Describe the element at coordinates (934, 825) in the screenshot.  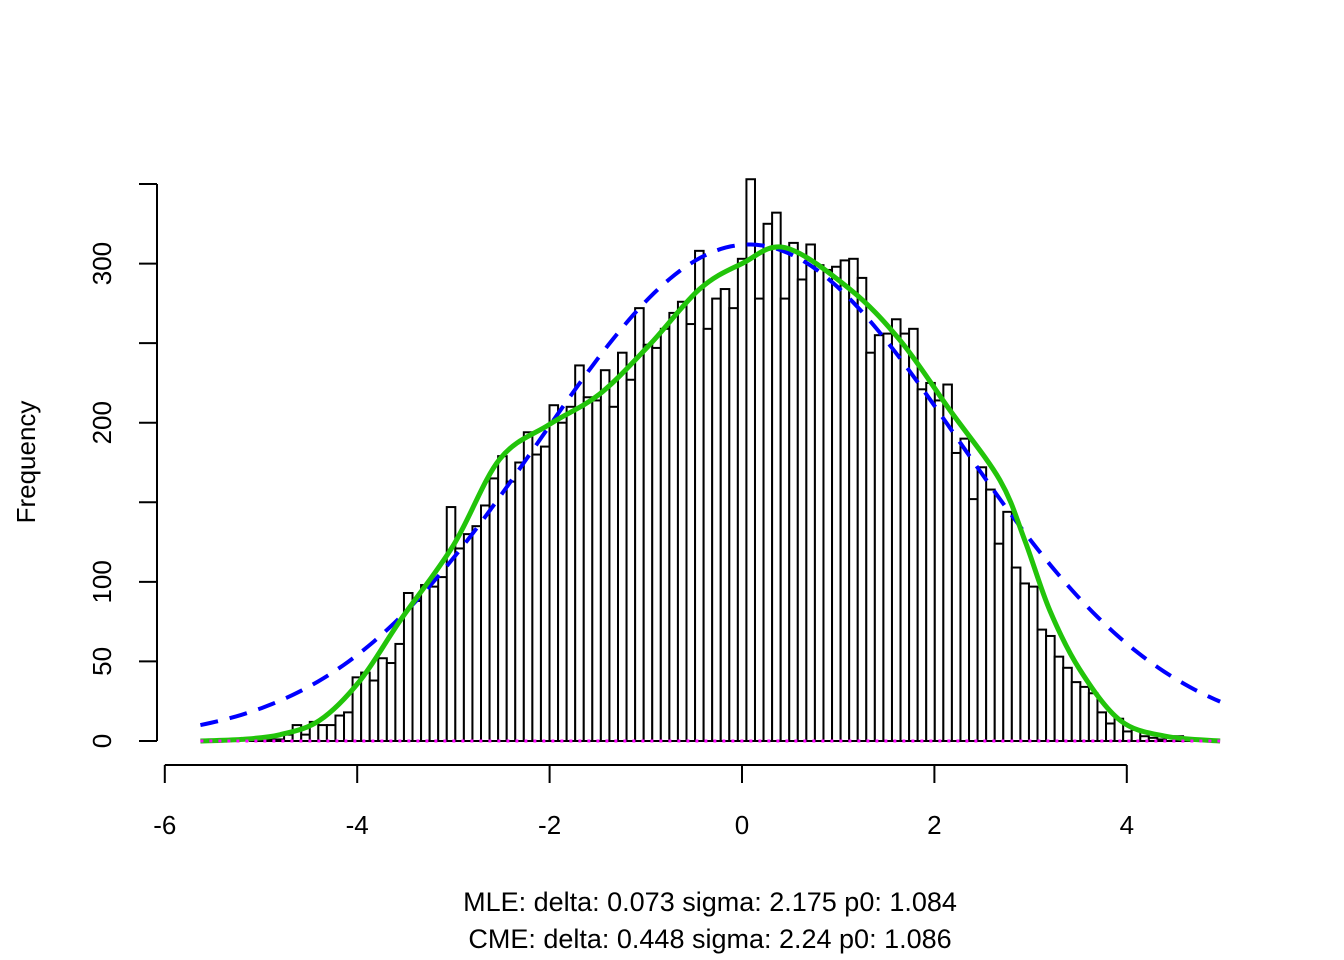
I see `x-tick-label: 2` at that location.